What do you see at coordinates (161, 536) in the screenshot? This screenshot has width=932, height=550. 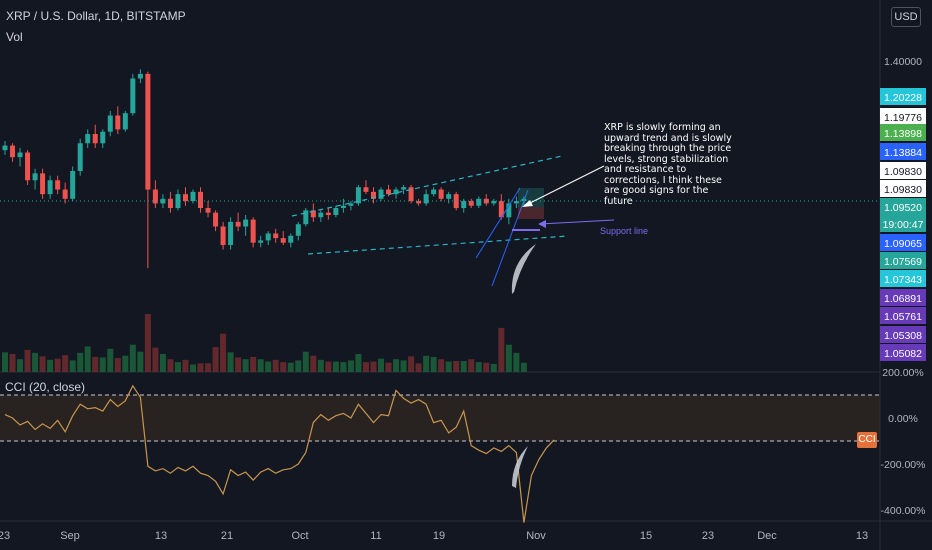 I see `time-tick: 13` at bounding box center [161, 536].